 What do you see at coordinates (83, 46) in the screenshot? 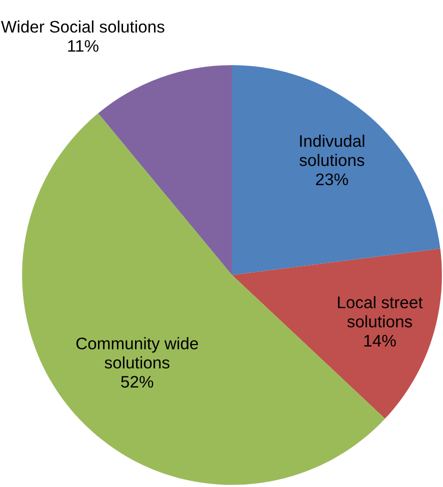
I see `data-label: 11%` at bounding box center [83, 46].